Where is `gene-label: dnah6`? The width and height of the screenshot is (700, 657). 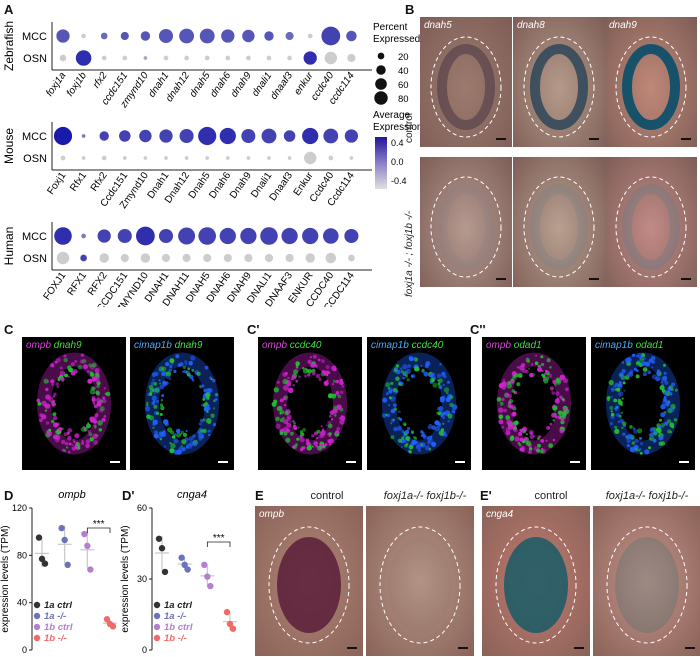
gene-label: dnah6 is located at coordinates (220, 84).